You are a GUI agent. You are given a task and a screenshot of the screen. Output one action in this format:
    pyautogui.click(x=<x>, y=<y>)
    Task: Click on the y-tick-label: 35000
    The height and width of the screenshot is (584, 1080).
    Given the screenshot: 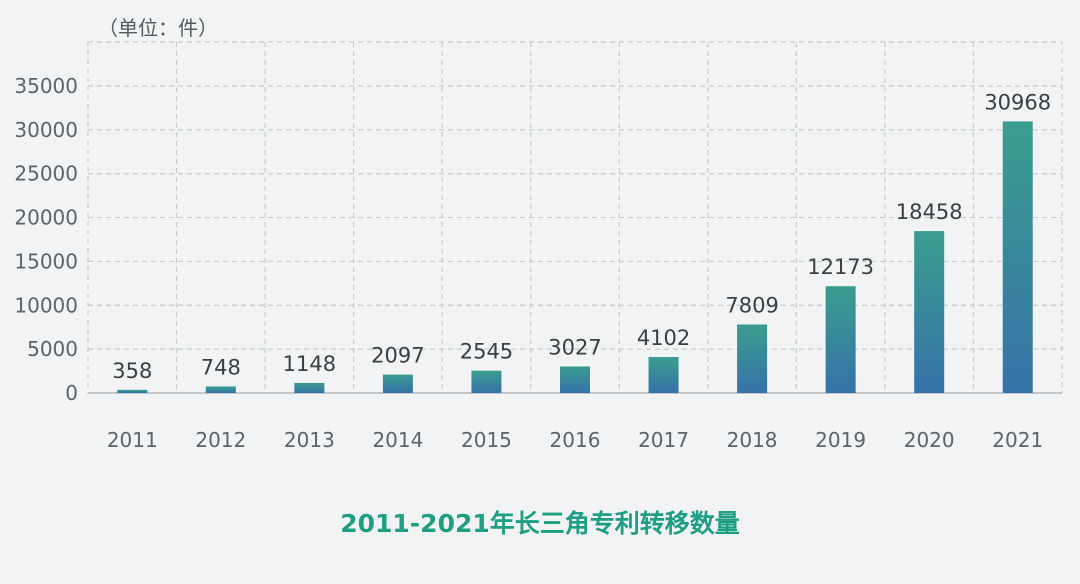 What is the action you would take?
    pyautogui.click(x=46, y=86)
    